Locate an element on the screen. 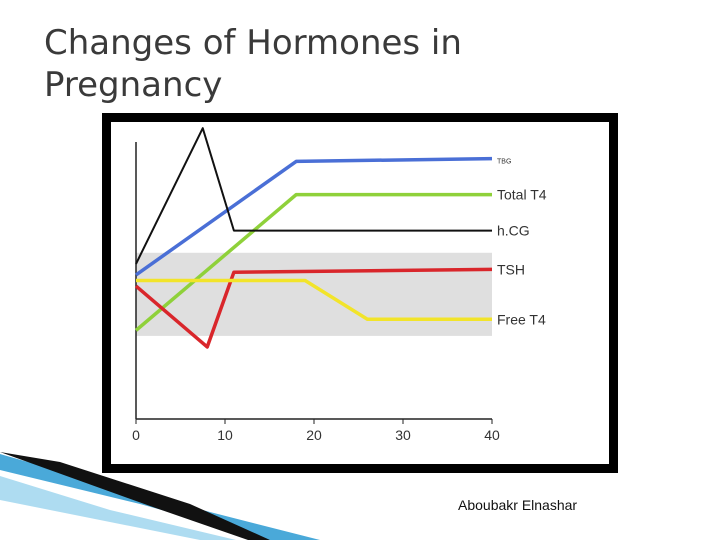  x-tick-label: 10 is located at coordinates (225, 435).